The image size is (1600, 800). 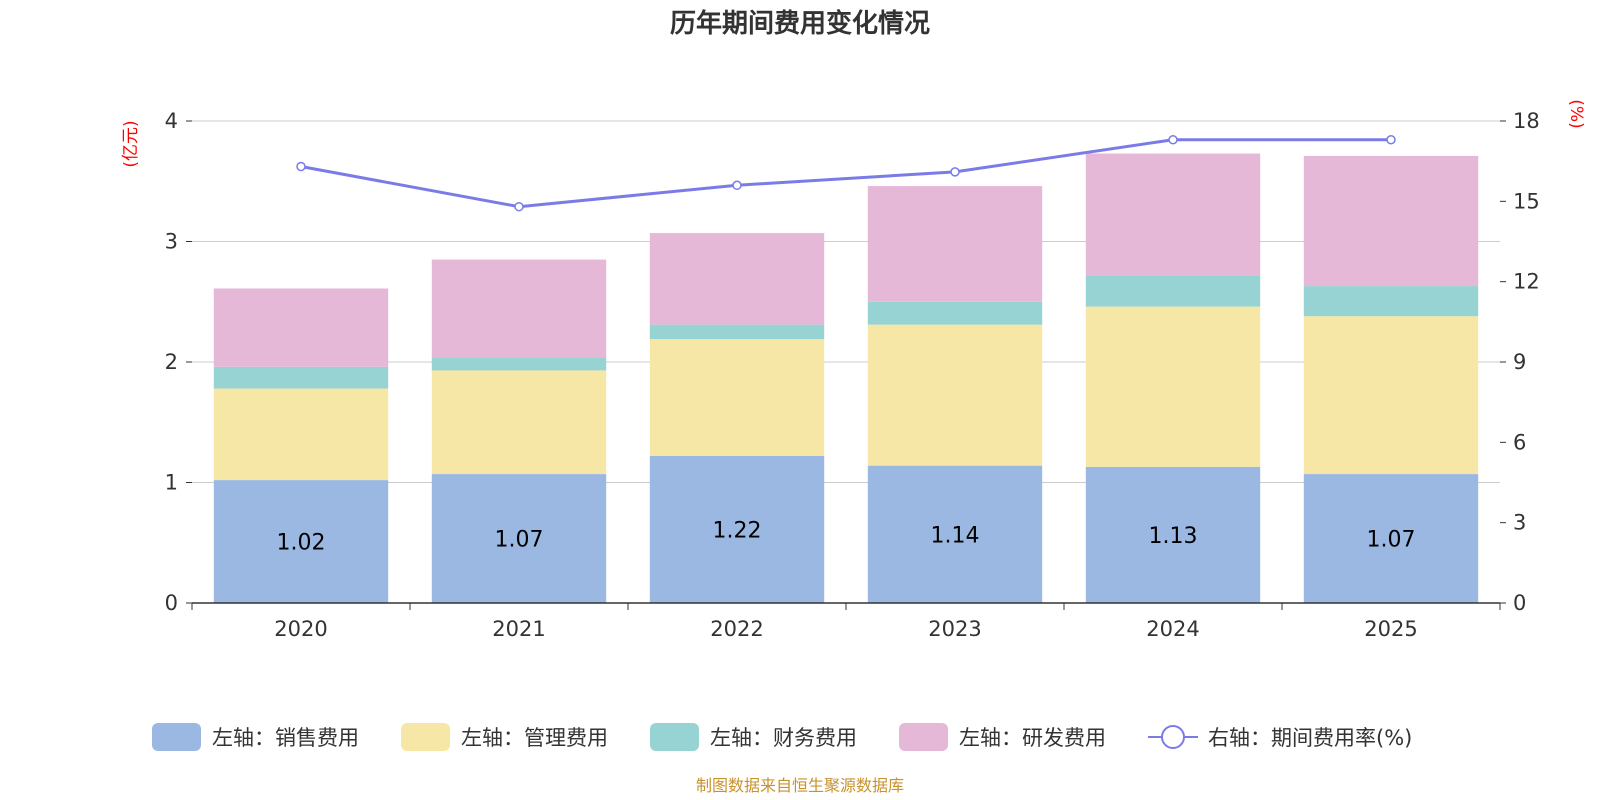 I want to click on right-tick-label: 3, so click(x=1519, y=523).